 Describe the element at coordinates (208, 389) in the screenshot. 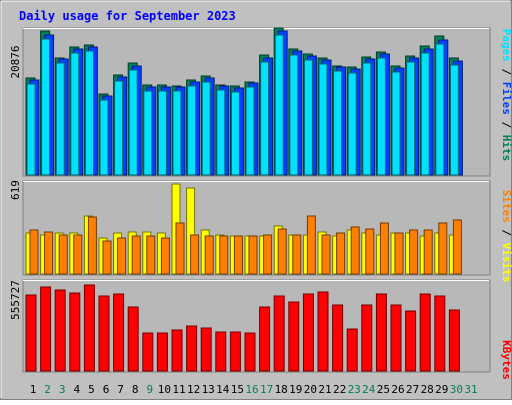

I see `x-tick-label-13: 13` at that location.